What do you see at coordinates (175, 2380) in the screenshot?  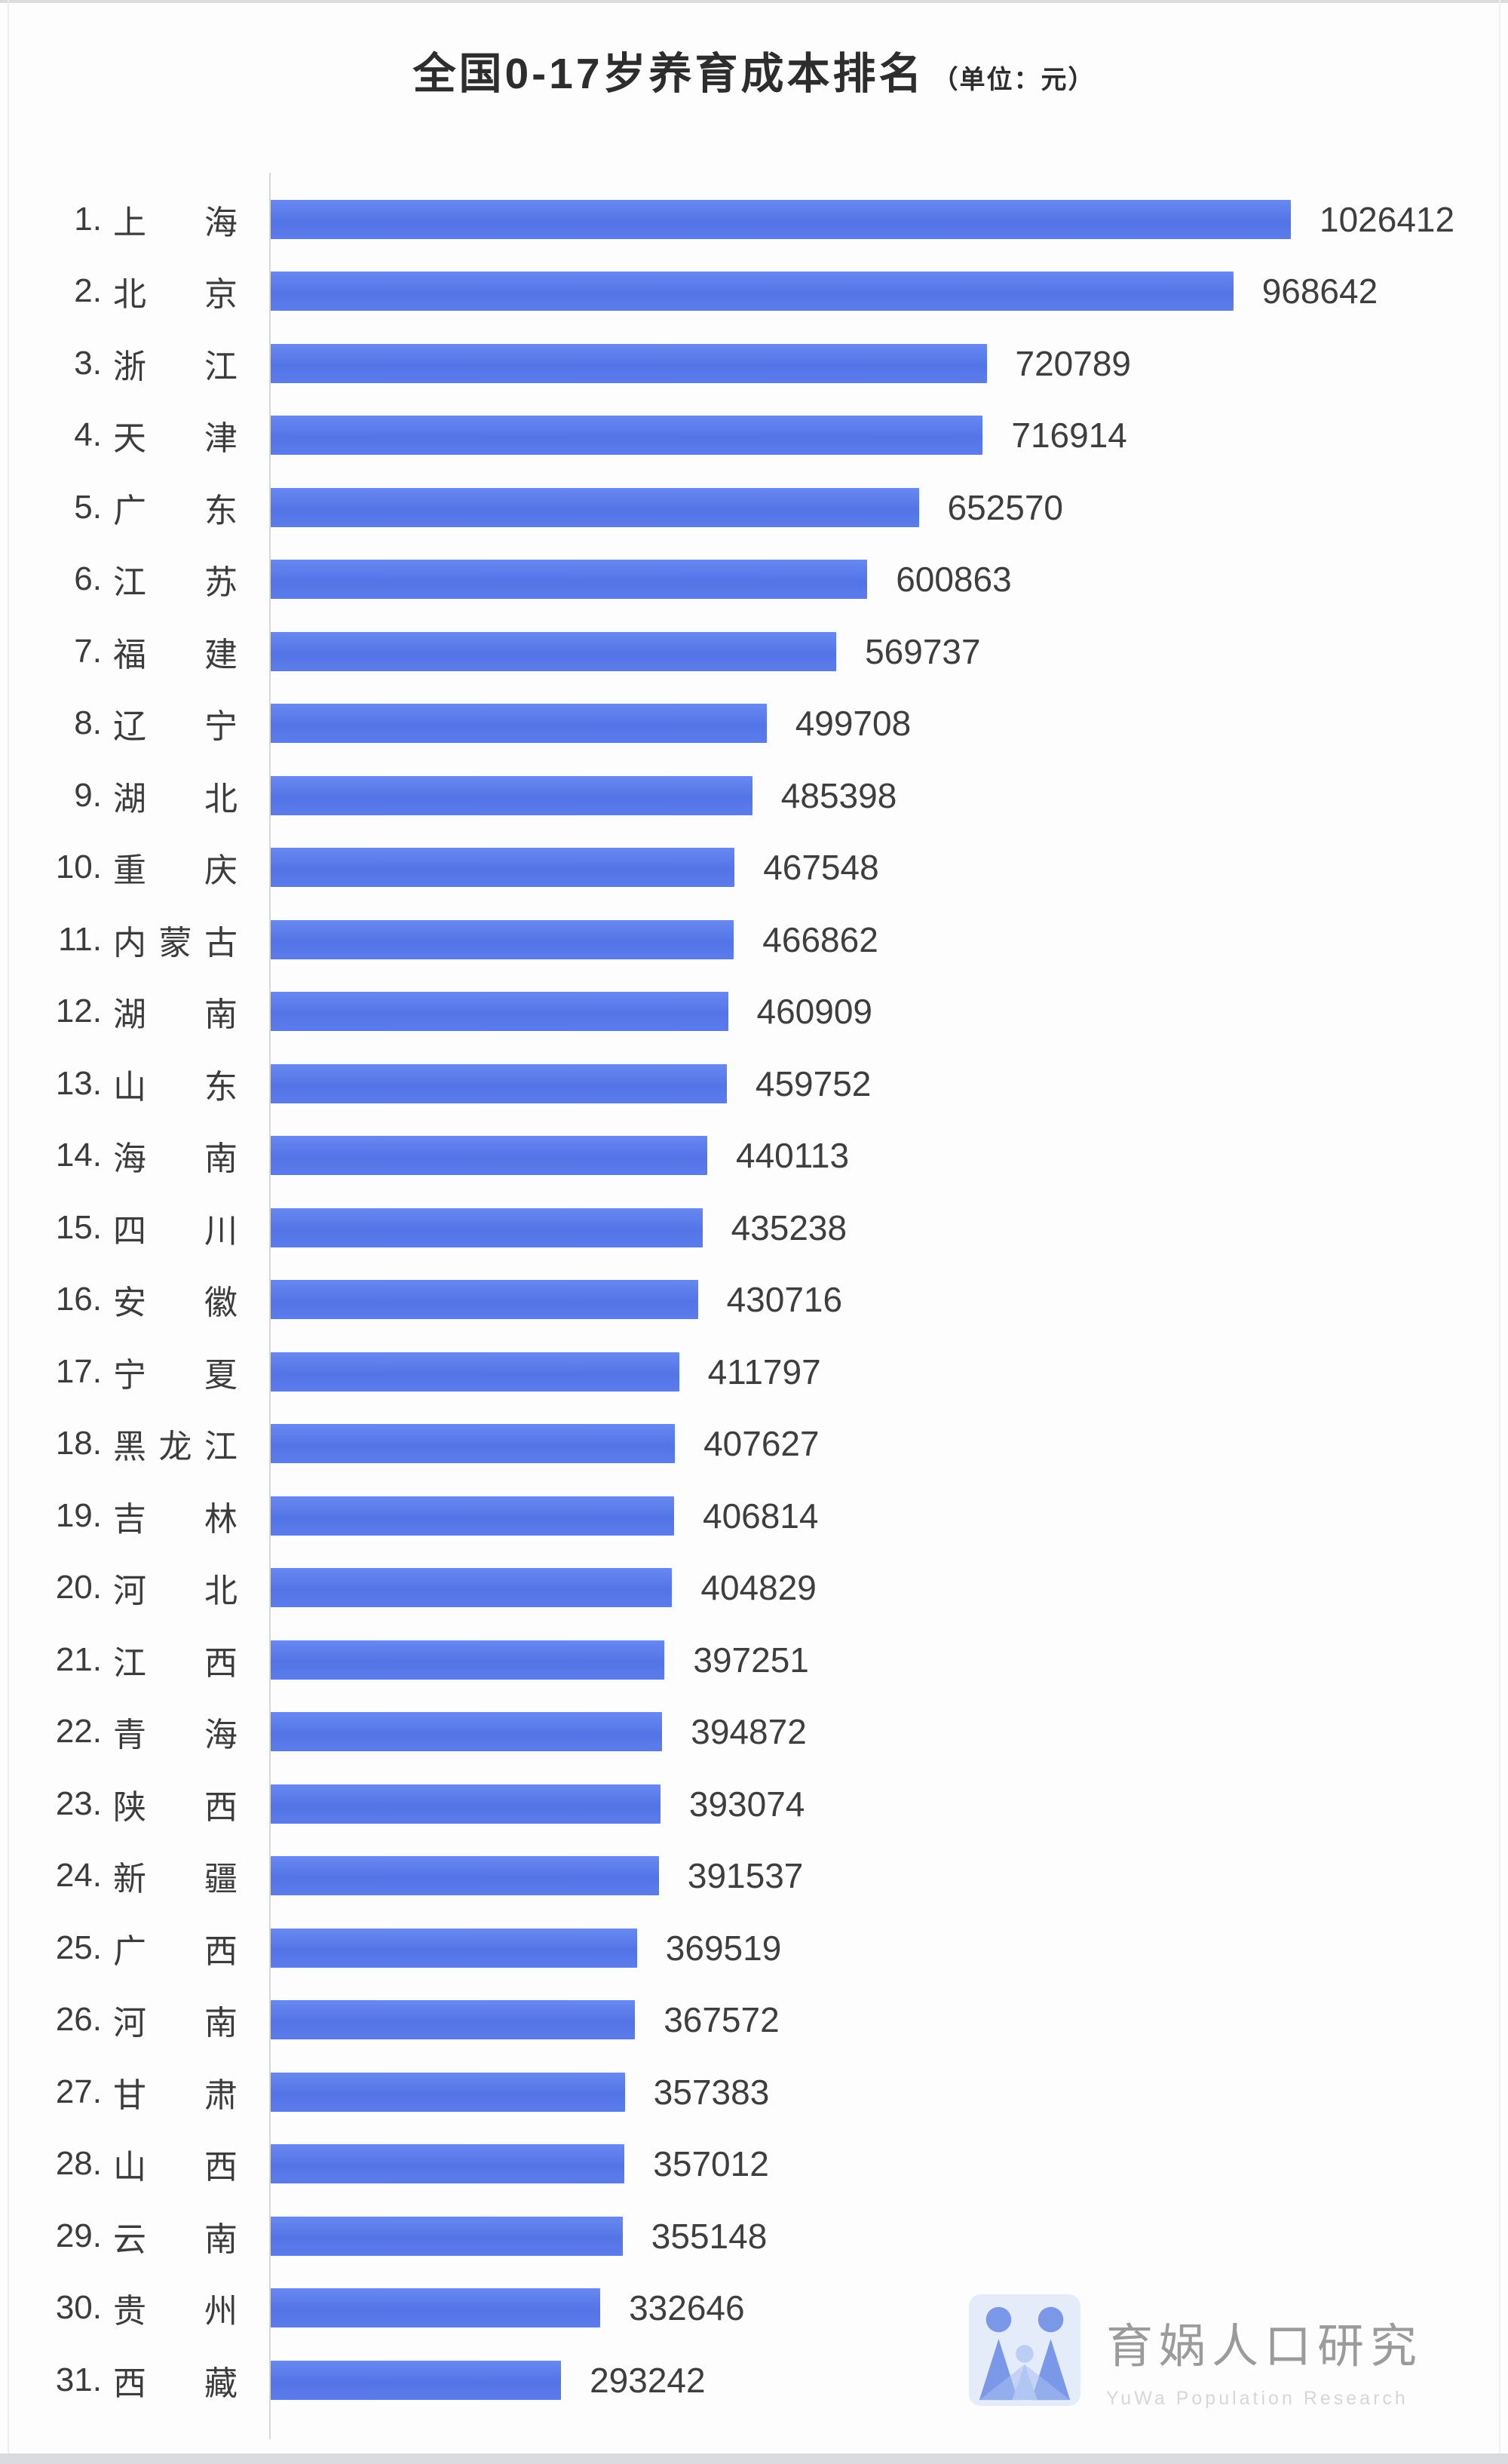 I see `province-label: 西藏` at bounding box center [175, 2380].